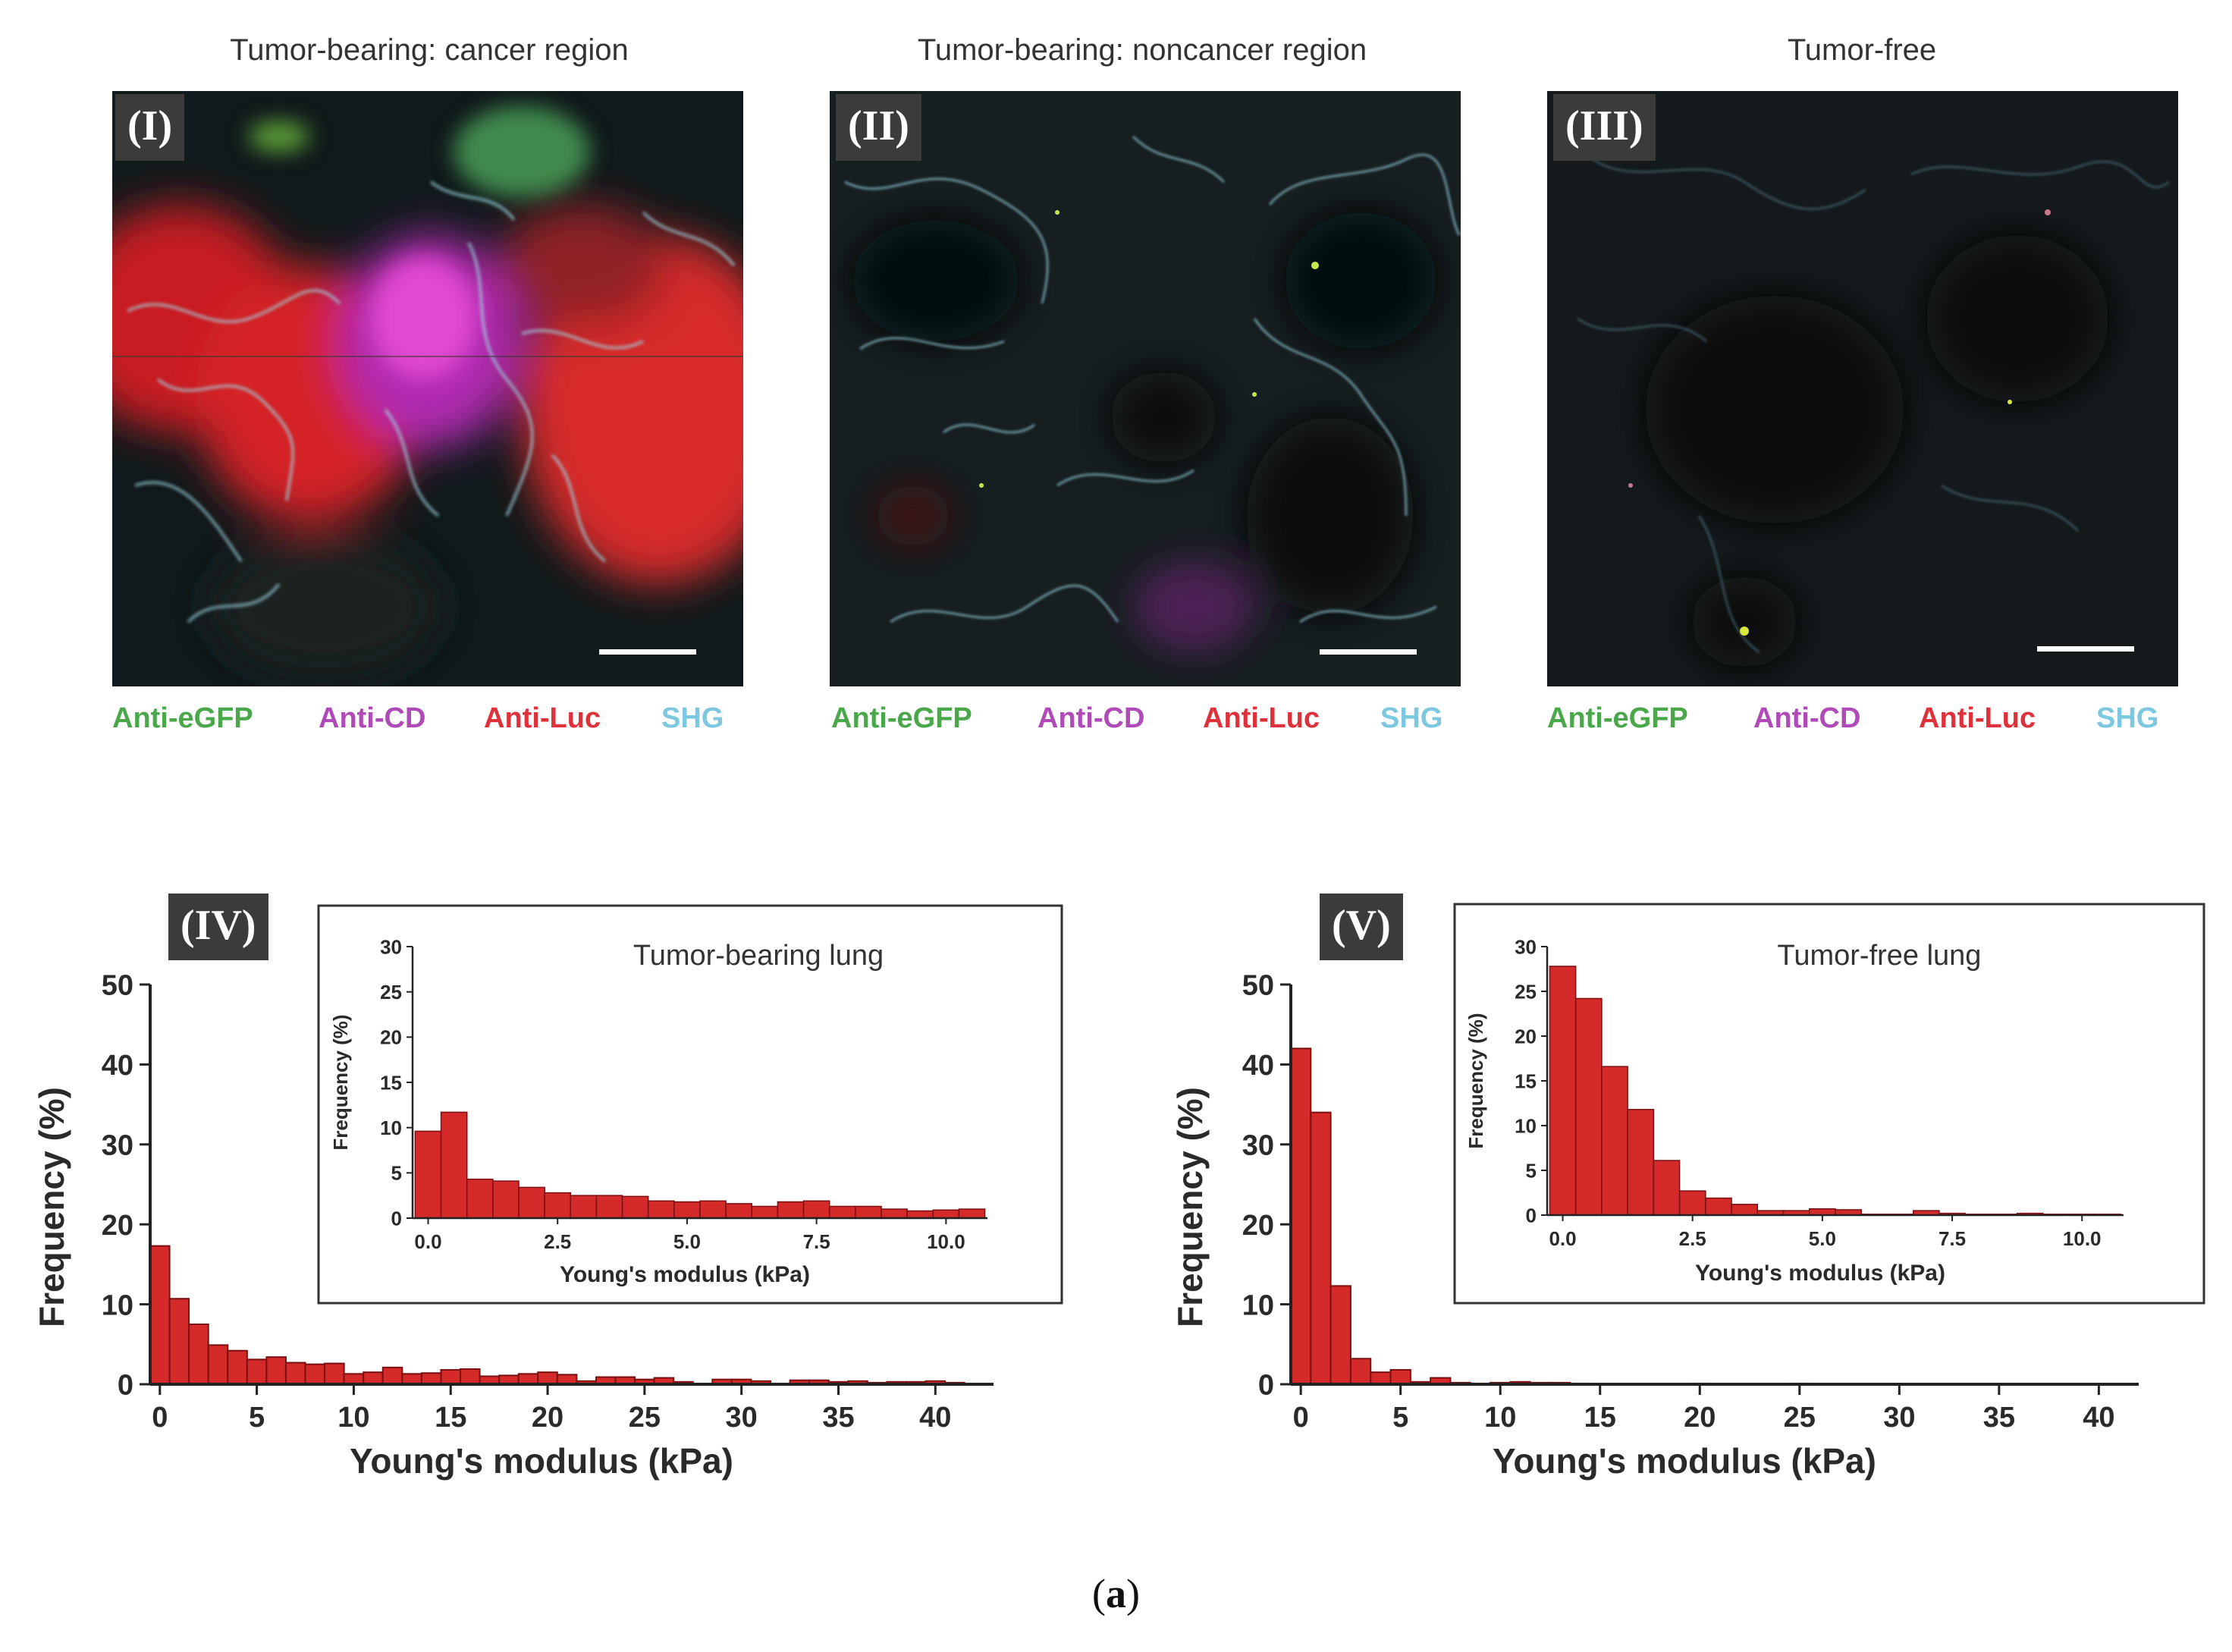 The width and height of the screenshot is (2232, 1652). What do you see at coordinates (396, 1174) in the screenshot?
I see `y-tick-label: 5` at bounding box center [396, 1174].